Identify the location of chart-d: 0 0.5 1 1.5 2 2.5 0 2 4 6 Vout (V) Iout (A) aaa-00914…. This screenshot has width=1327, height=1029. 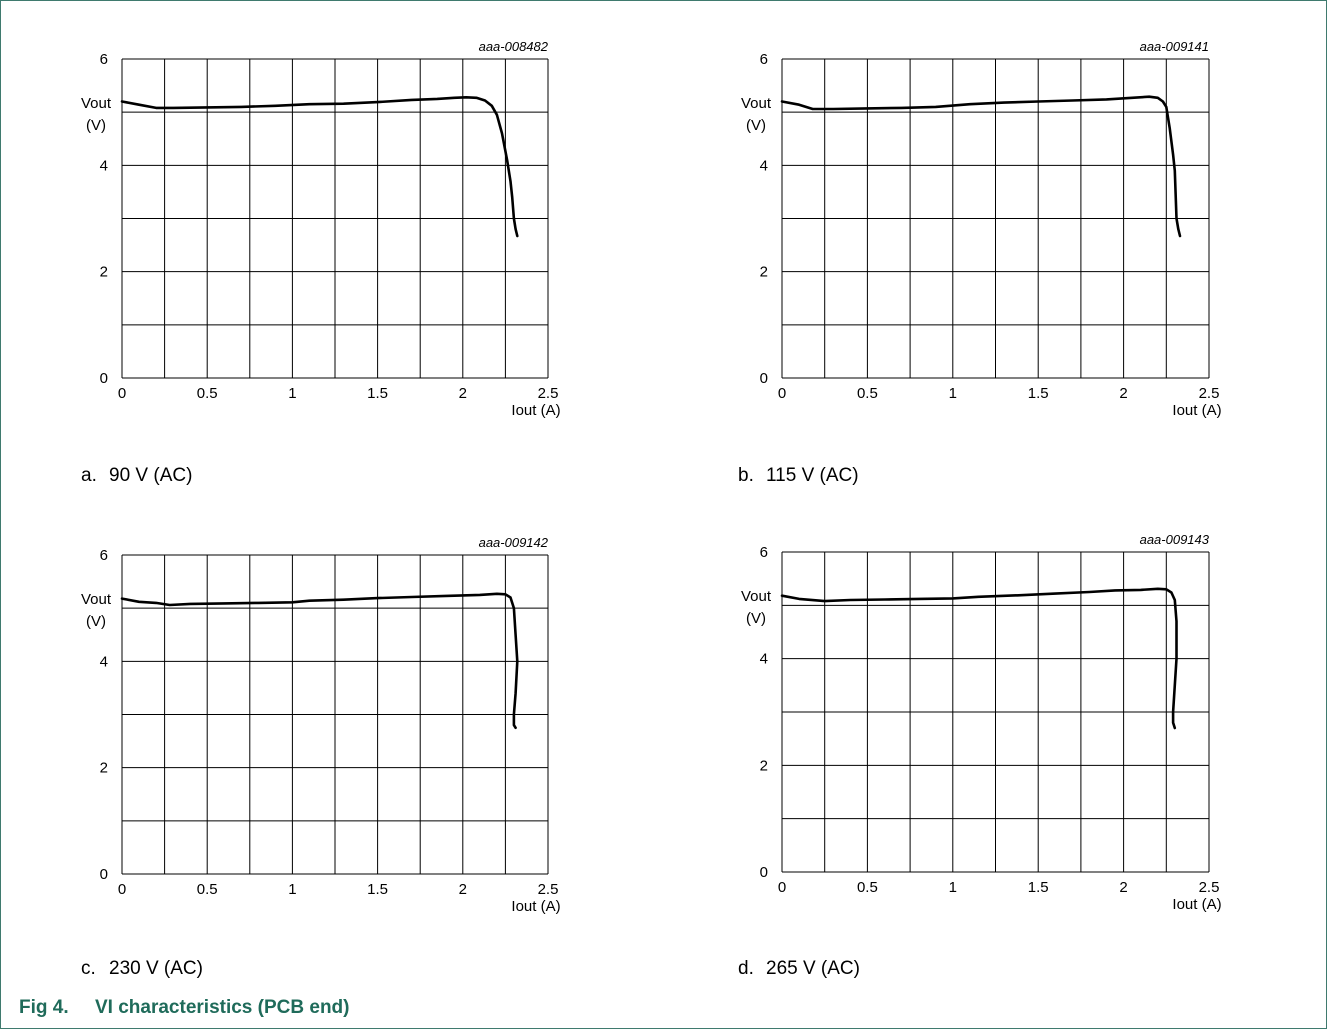
(981, 722).